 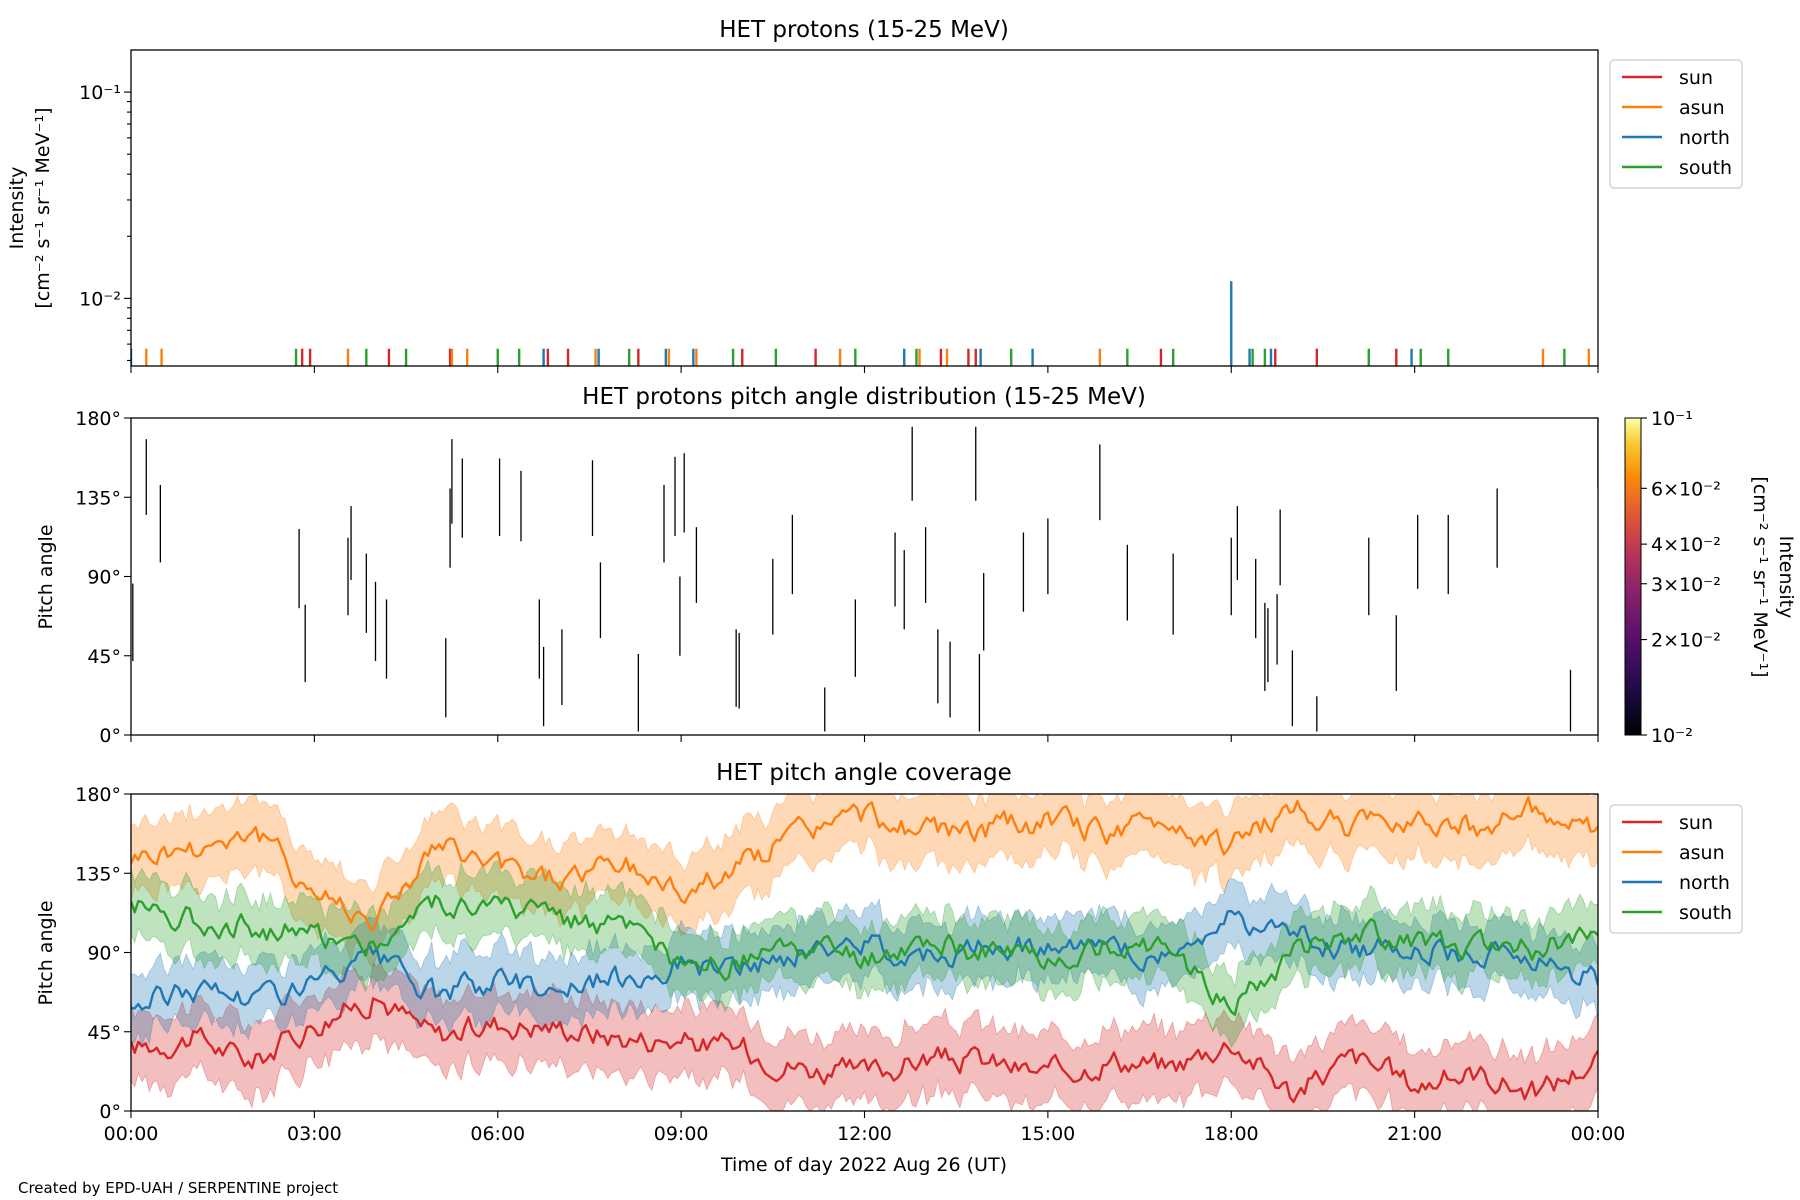 I want to click on coverage-line-sun, so click(x=864, y=1050).